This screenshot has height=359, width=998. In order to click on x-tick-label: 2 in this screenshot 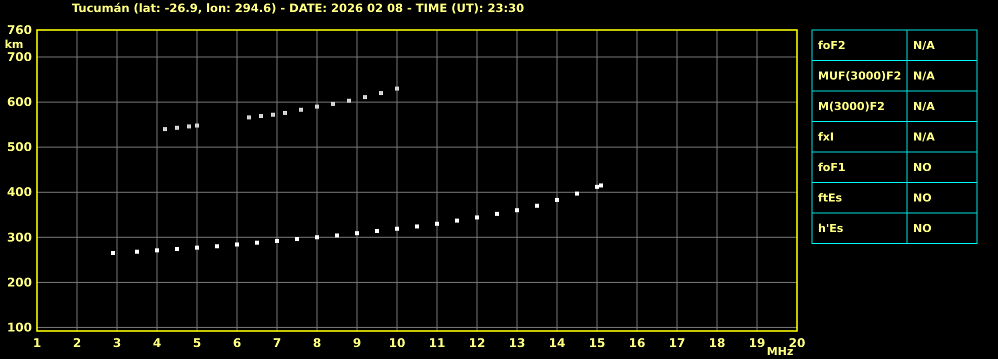, I will do `click(77, 343)`.